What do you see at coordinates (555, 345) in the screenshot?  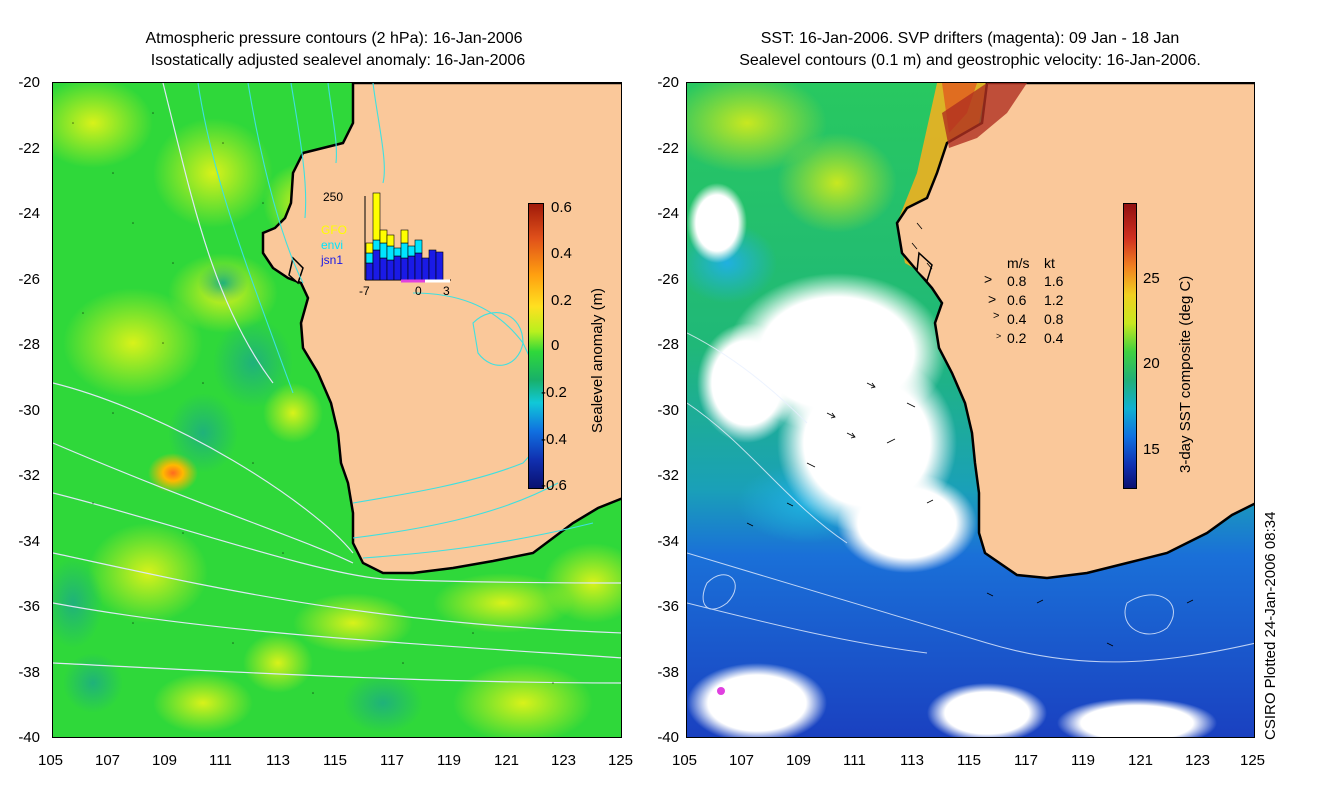 I see `left-cb-tick-3: 0` at bounding box center [555, 345].